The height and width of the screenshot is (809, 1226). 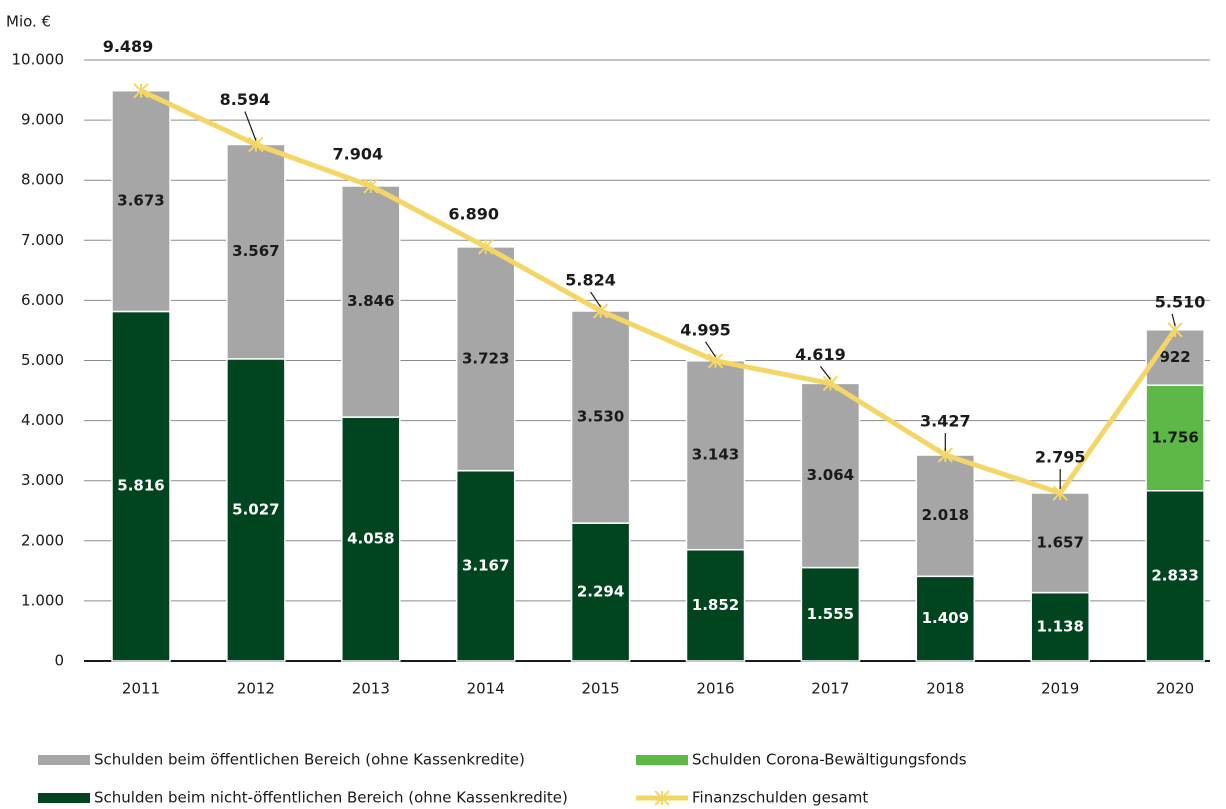 I want to click on total-label: 3.427, so click(x=945, y=421).